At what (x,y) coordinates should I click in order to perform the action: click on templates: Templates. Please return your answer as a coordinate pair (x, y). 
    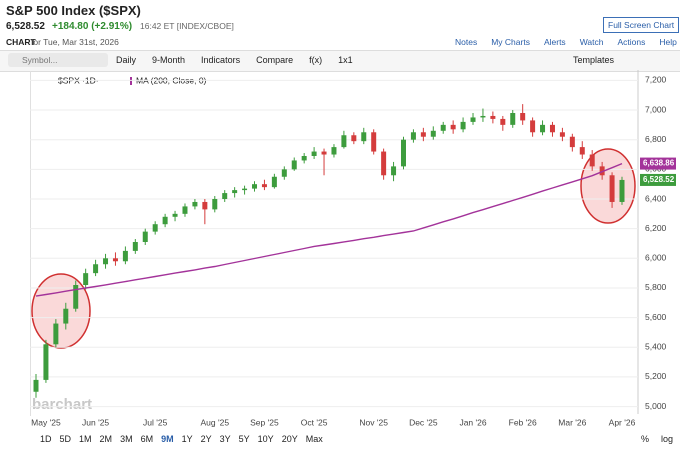
    Looking at the image, I should click on (594, 60).